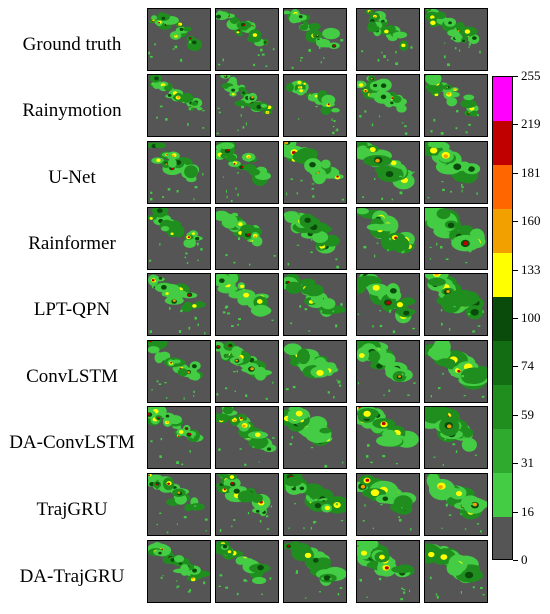 The image size is (550, 614). What do you see at coordinates (524, 559) in the screenshot?
I see `colorbar-tick-label: 0` at bounding box center [524, 559].